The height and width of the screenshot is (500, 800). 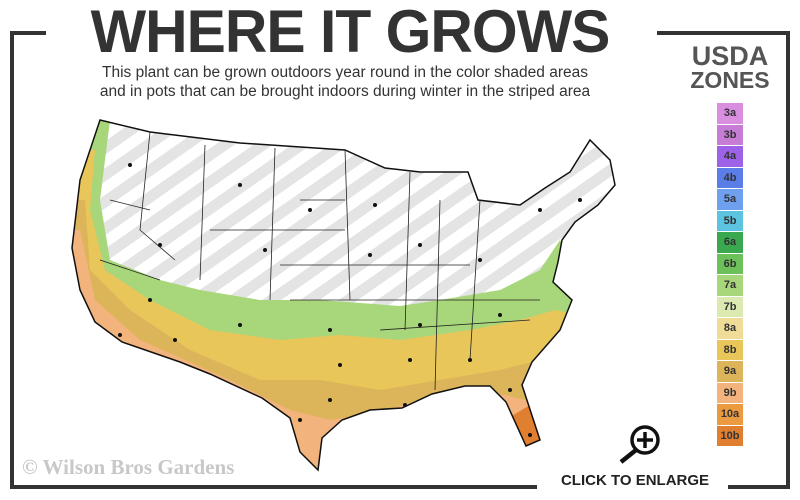 I want to click on legend-zone-4b: 4b, so click(x=730, y=177).